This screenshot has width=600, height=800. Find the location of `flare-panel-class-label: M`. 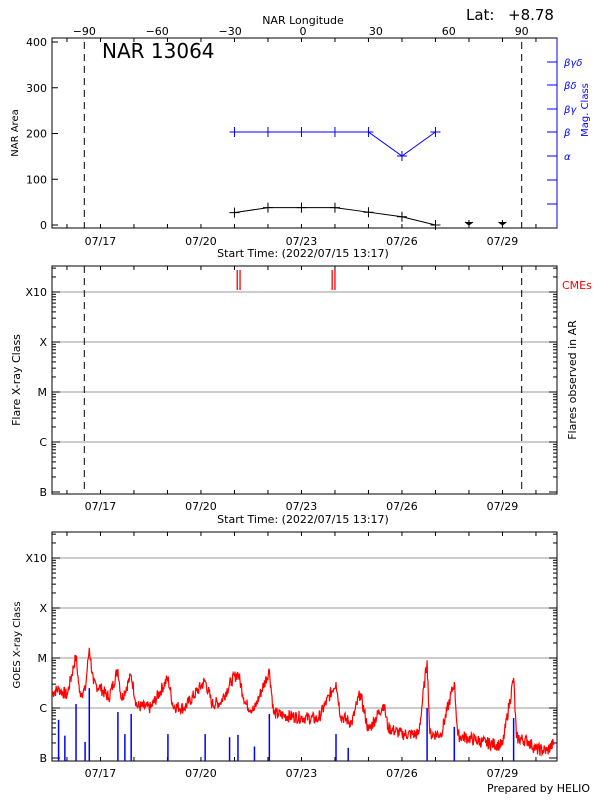

flare-panel-class-label: M is located at coordinates (43, 392).